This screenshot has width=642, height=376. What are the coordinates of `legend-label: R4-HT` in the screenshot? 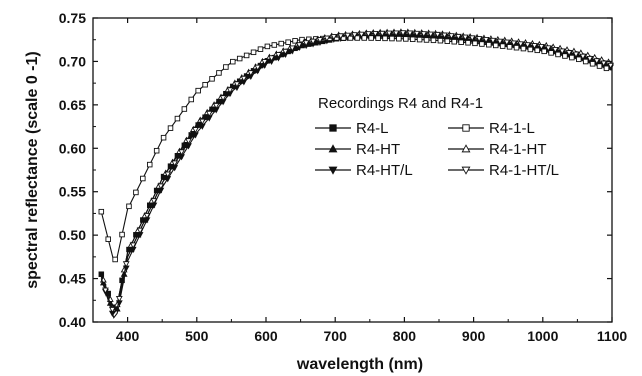 It's located at (378, 149).